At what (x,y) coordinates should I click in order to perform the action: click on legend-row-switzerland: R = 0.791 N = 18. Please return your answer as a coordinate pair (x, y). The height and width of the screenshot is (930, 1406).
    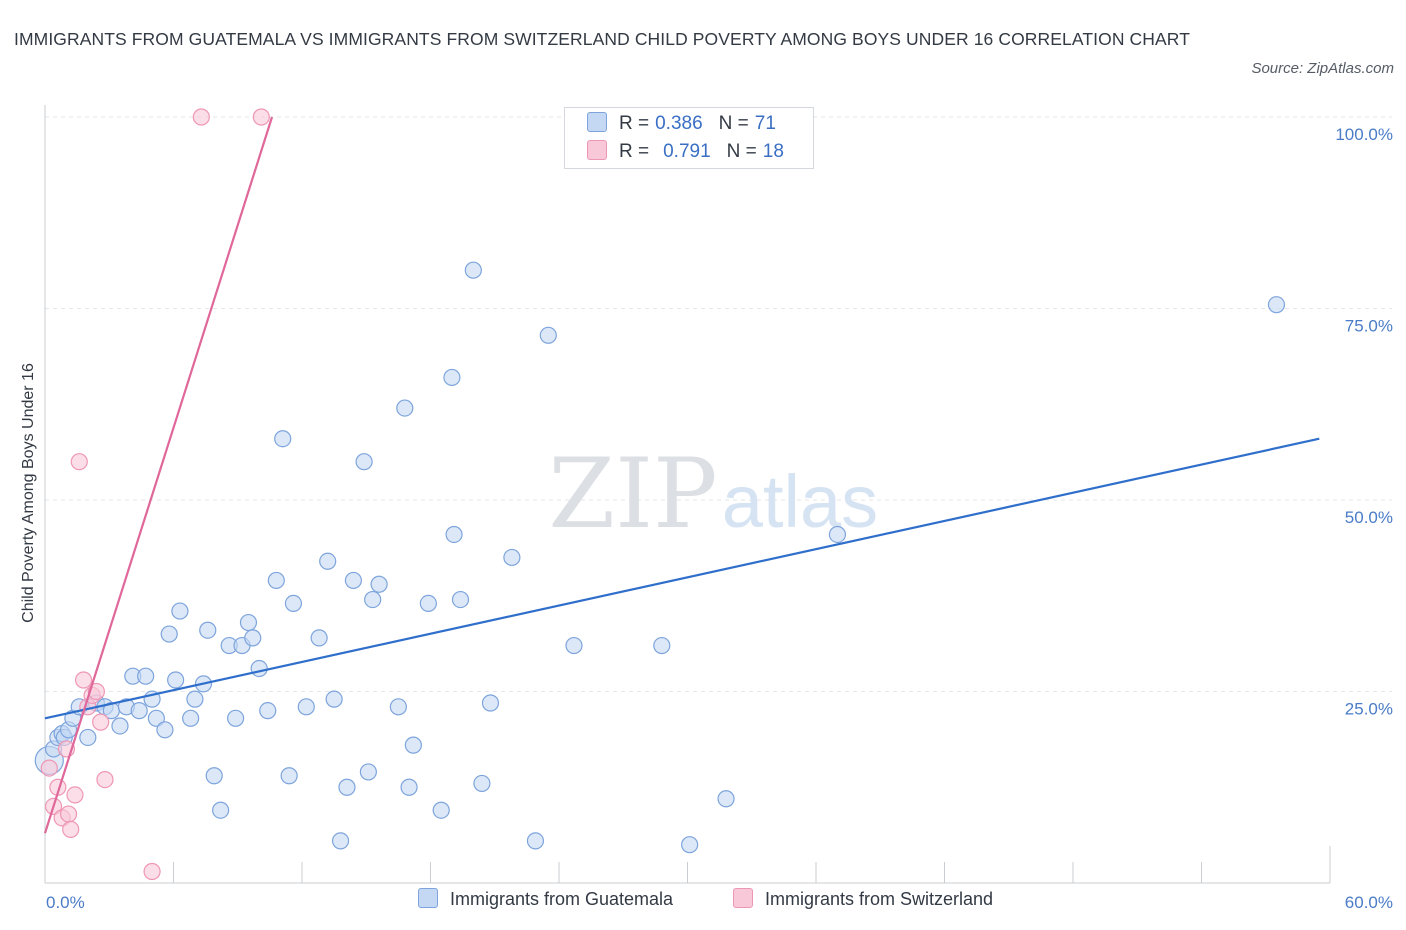
    Looking at the image, I should click on (685, 153).